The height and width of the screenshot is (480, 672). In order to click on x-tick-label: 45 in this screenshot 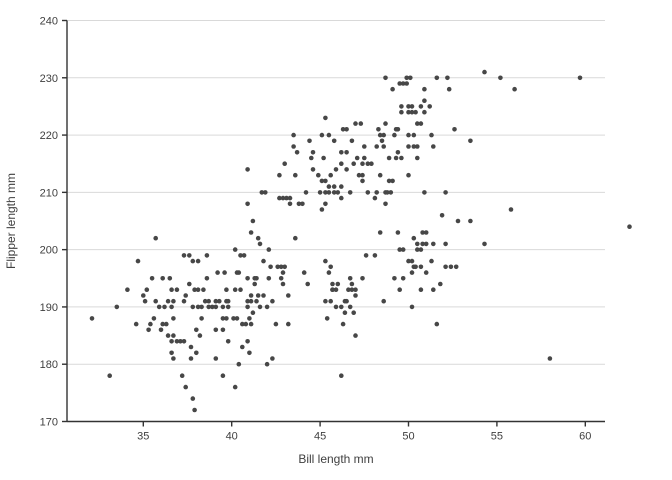, I will do `click(320, 437)`.